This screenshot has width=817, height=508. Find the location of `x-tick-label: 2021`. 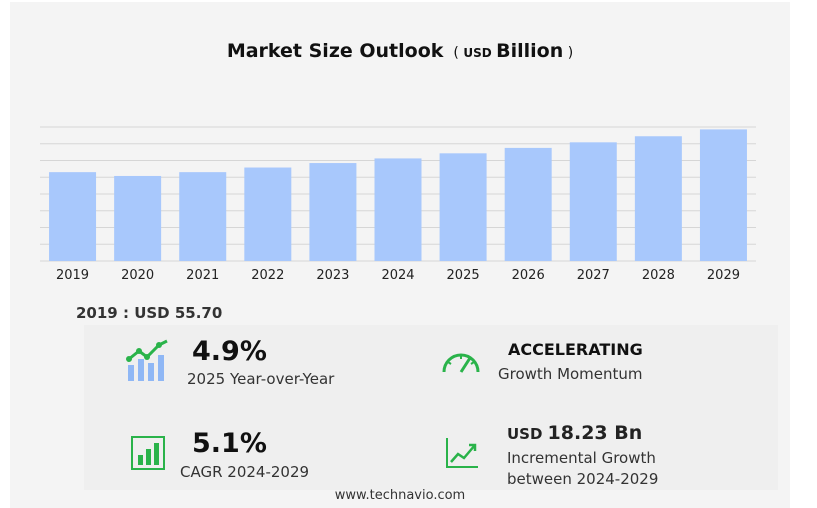

x-tick-label: 2021 is located at coordinates (202, 275).